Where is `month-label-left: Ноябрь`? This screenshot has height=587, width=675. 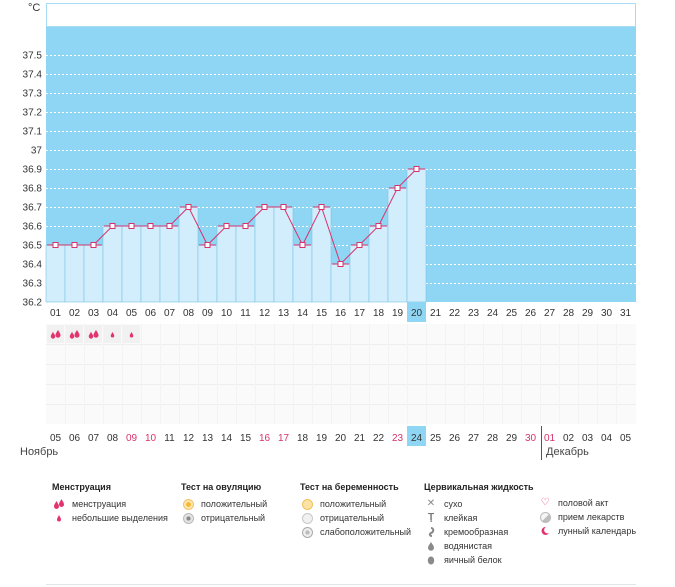 month-label-left: Ноябрь is located at coordinates (39, 452).